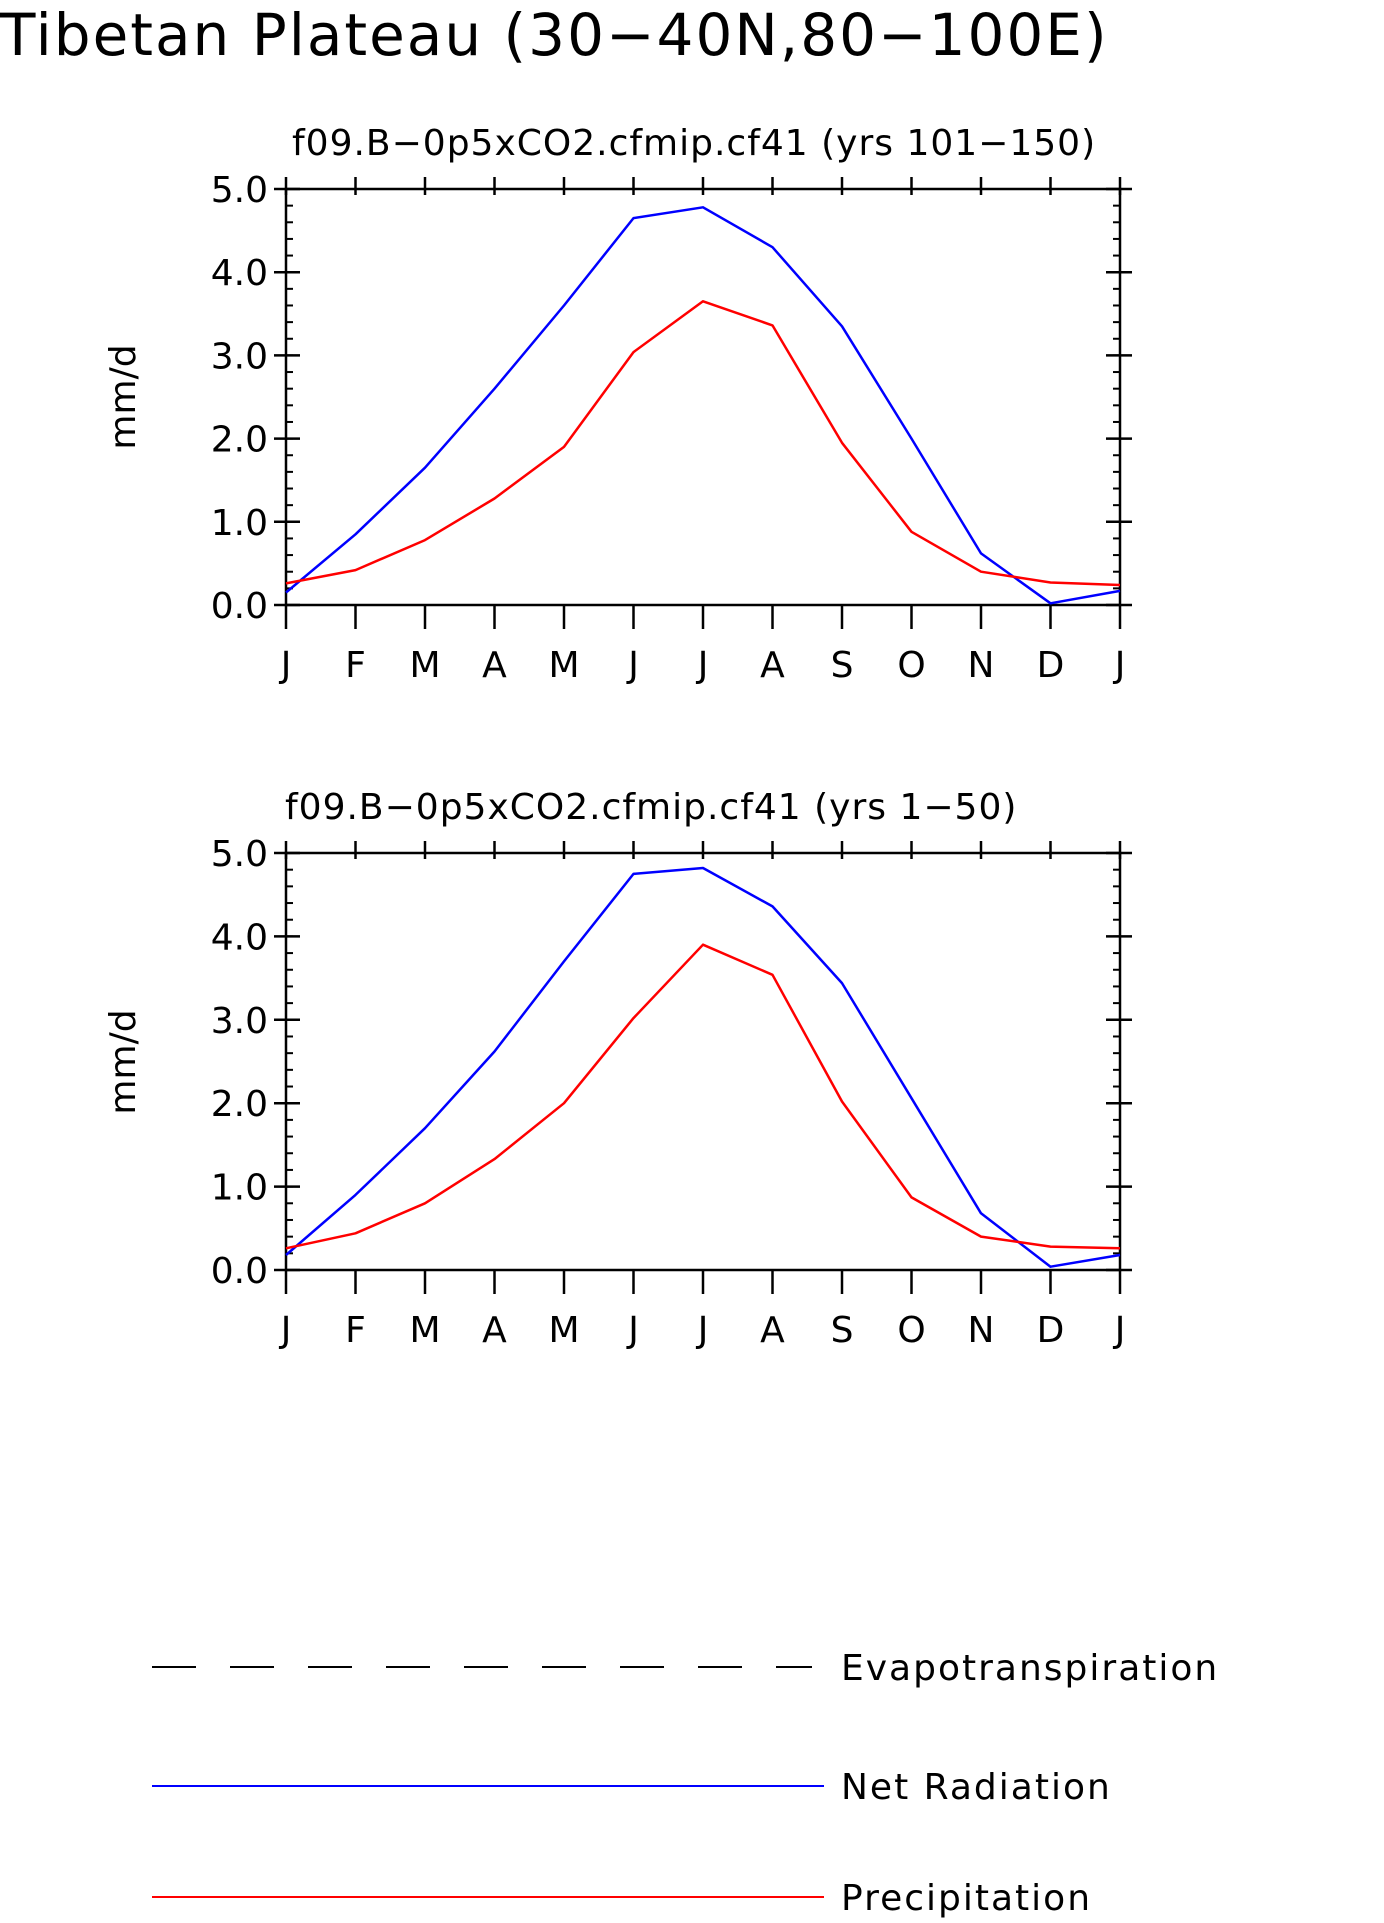 This screenshot has width=1384, height=1923. I want to click on panel-title: f09.B−0p5xCO2.cfmip.cf41 (yrs 101−150), so click(694, 143).